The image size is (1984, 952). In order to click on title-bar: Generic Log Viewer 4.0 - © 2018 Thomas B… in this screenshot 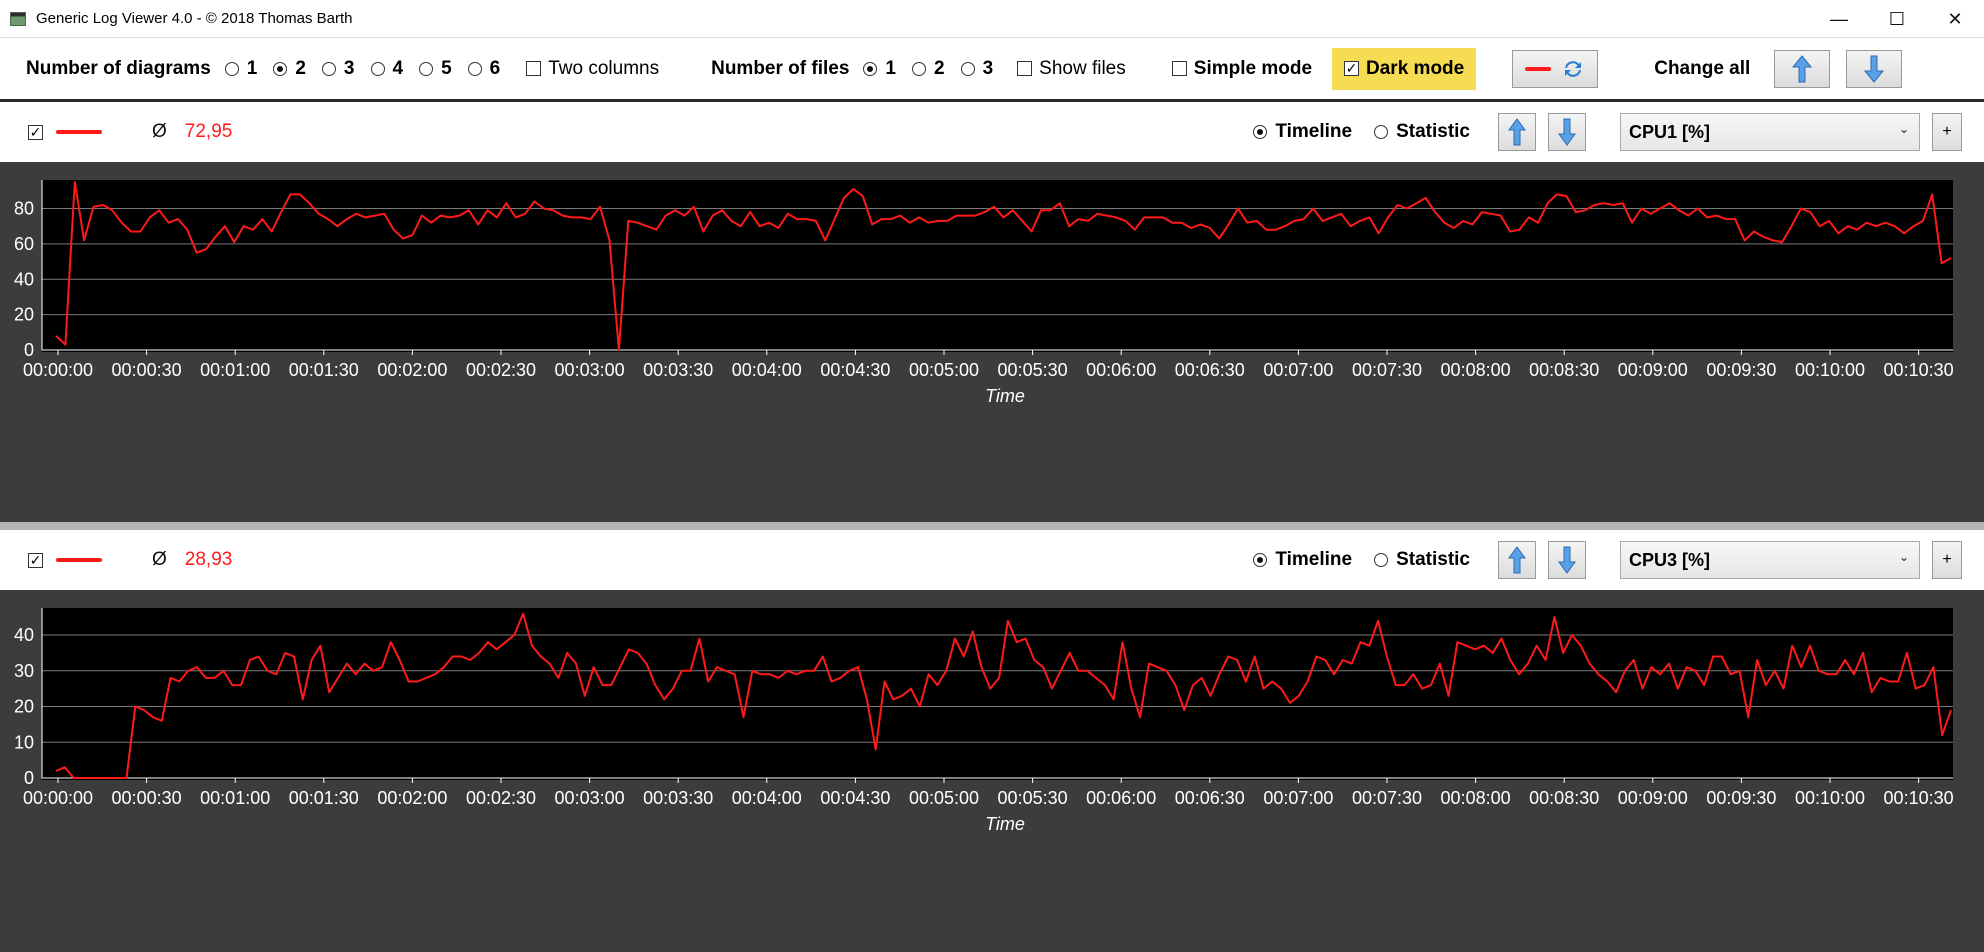, I will do `click(992, 19)`.